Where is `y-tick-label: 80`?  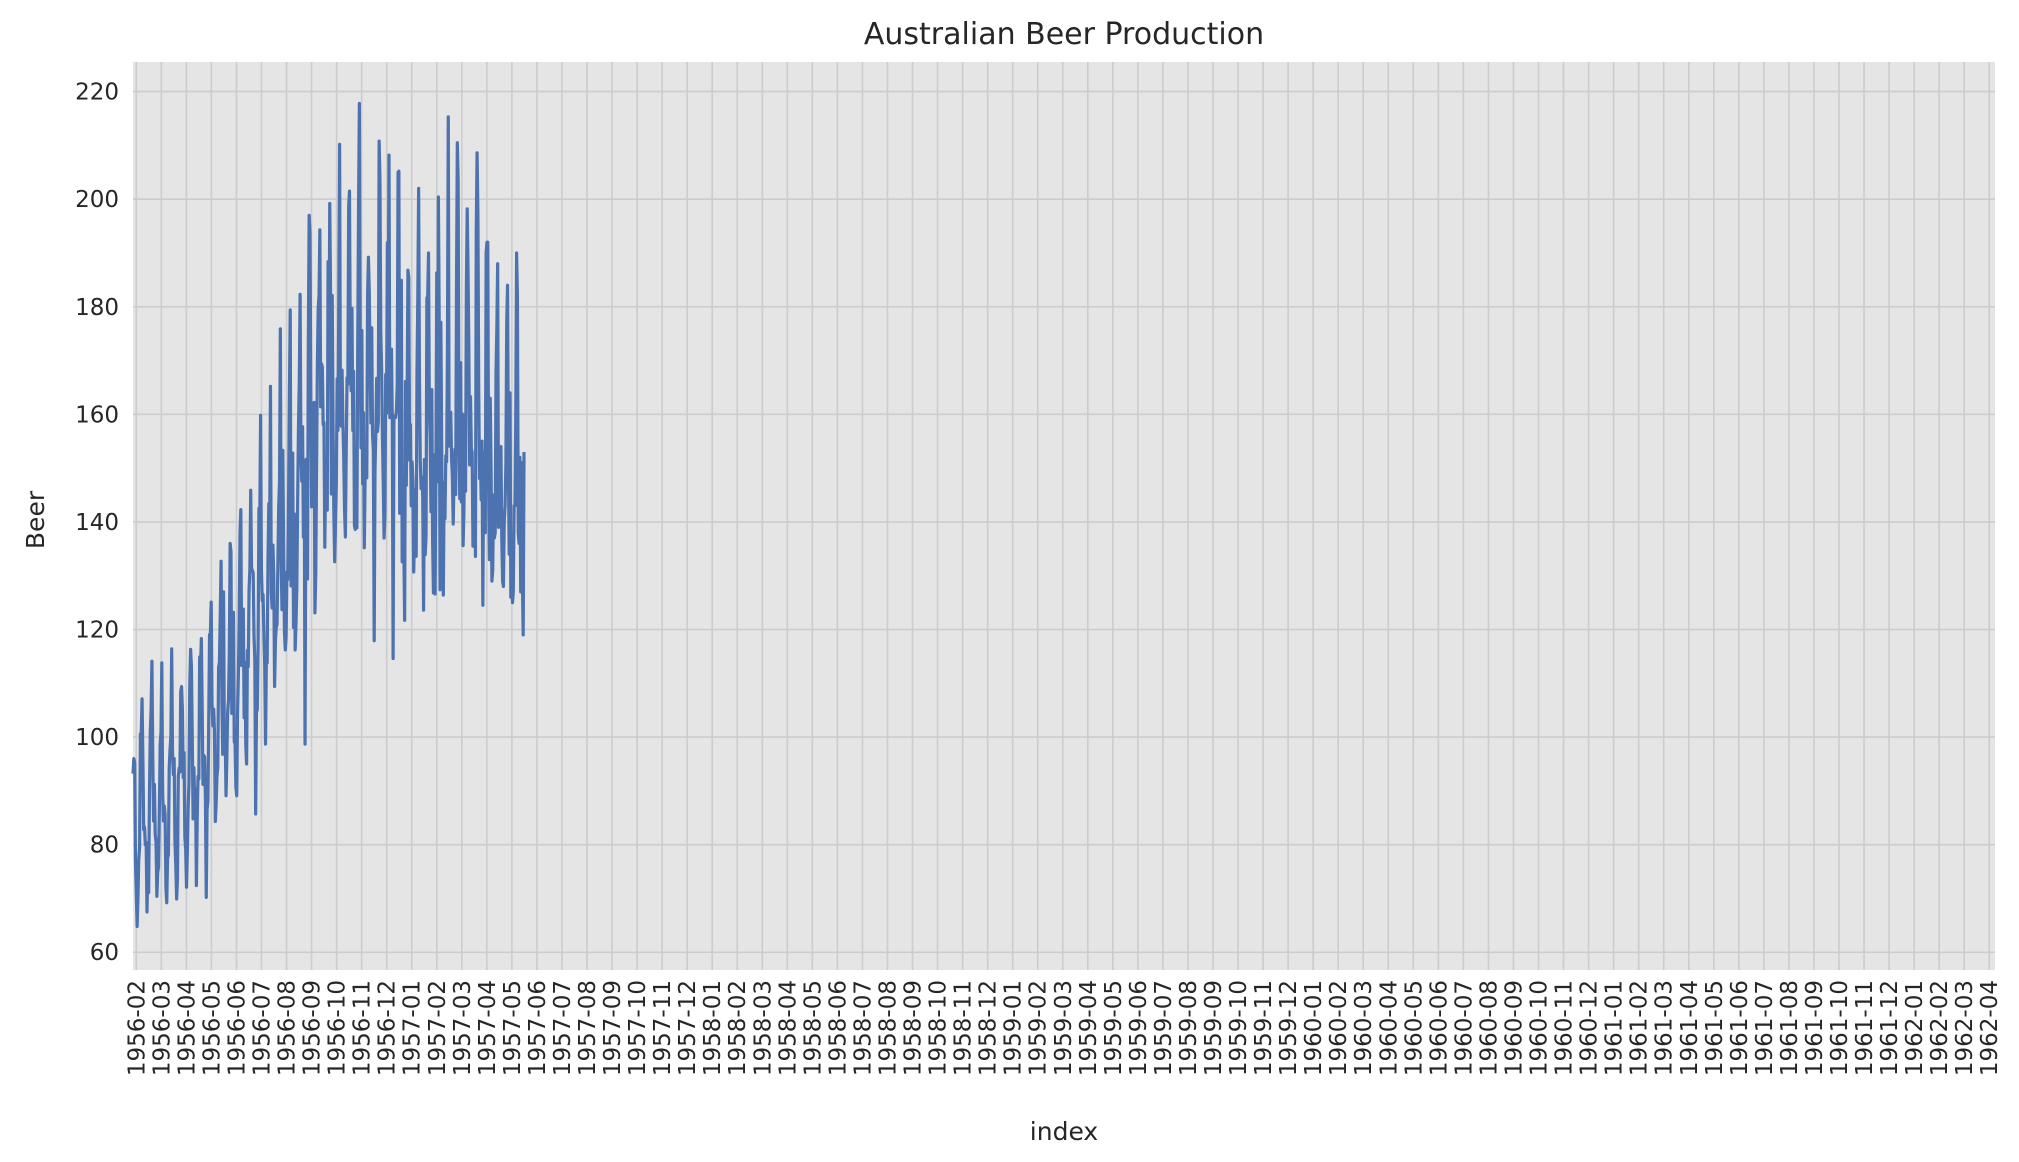
y-tick-label: 80 is located at coordinates (104, 846).